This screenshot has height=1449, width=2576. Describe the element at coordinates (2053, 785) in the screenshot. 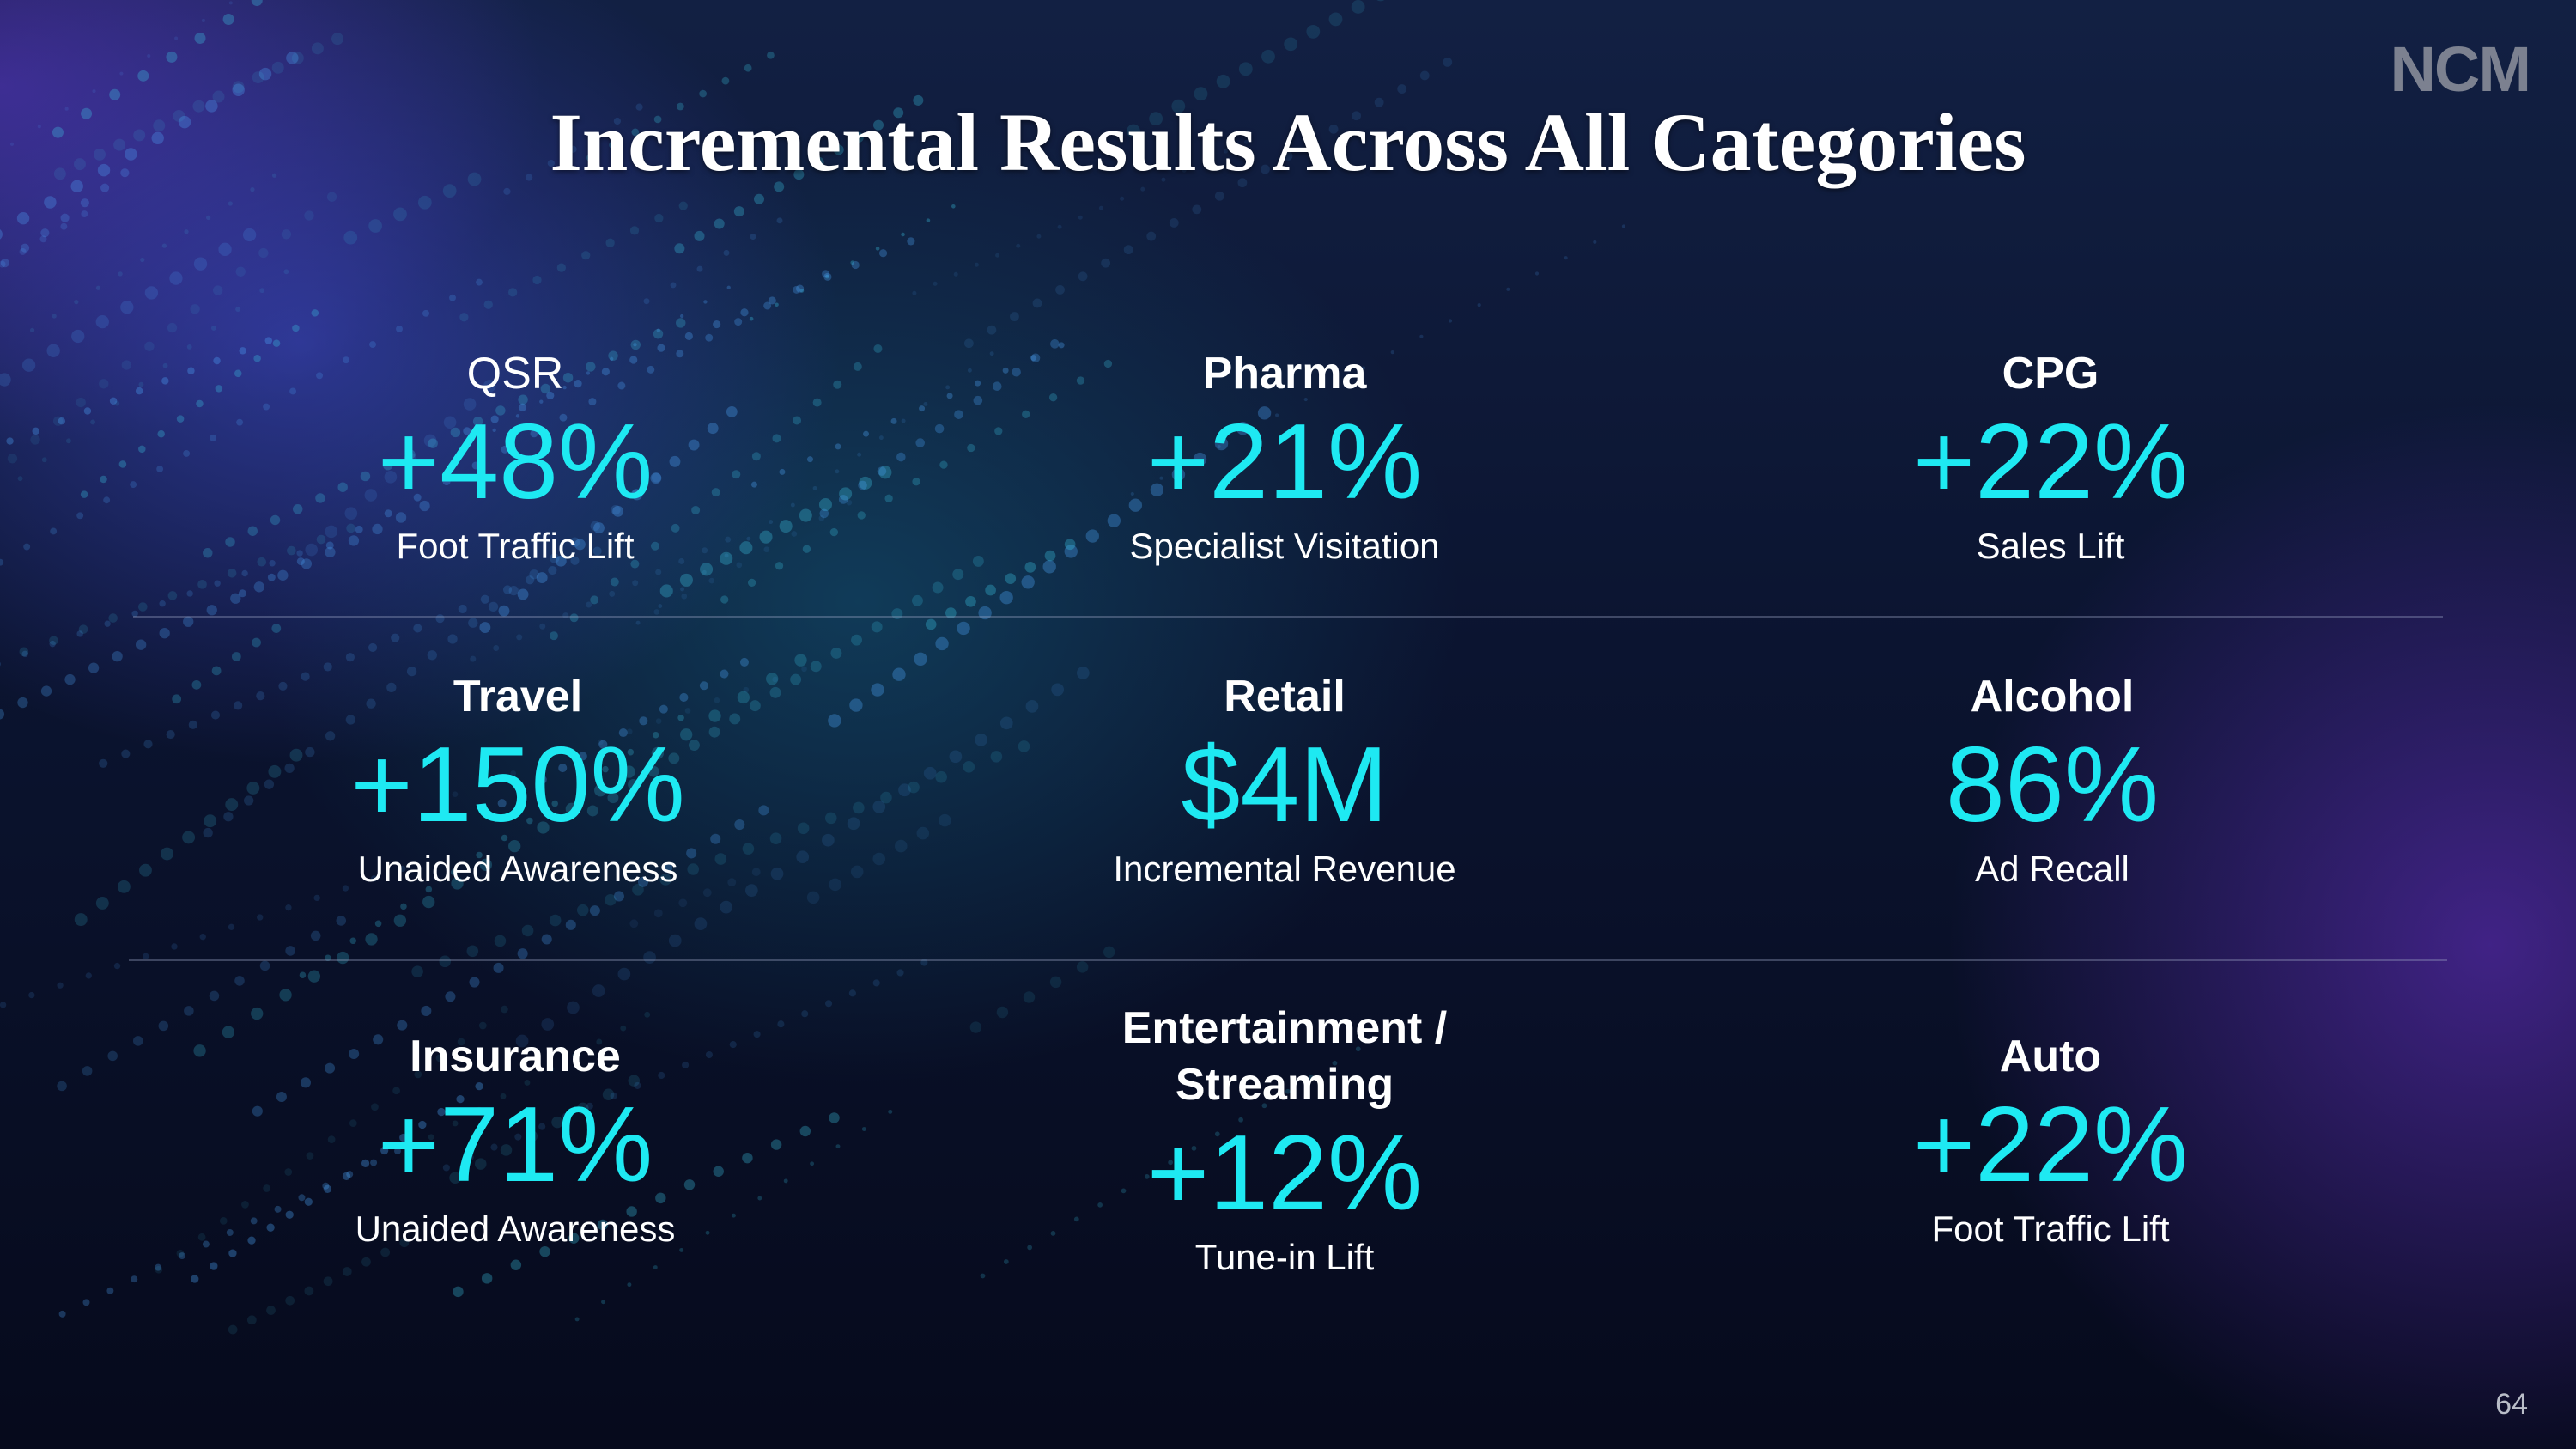

I see `metric-value: 86%` at that location.